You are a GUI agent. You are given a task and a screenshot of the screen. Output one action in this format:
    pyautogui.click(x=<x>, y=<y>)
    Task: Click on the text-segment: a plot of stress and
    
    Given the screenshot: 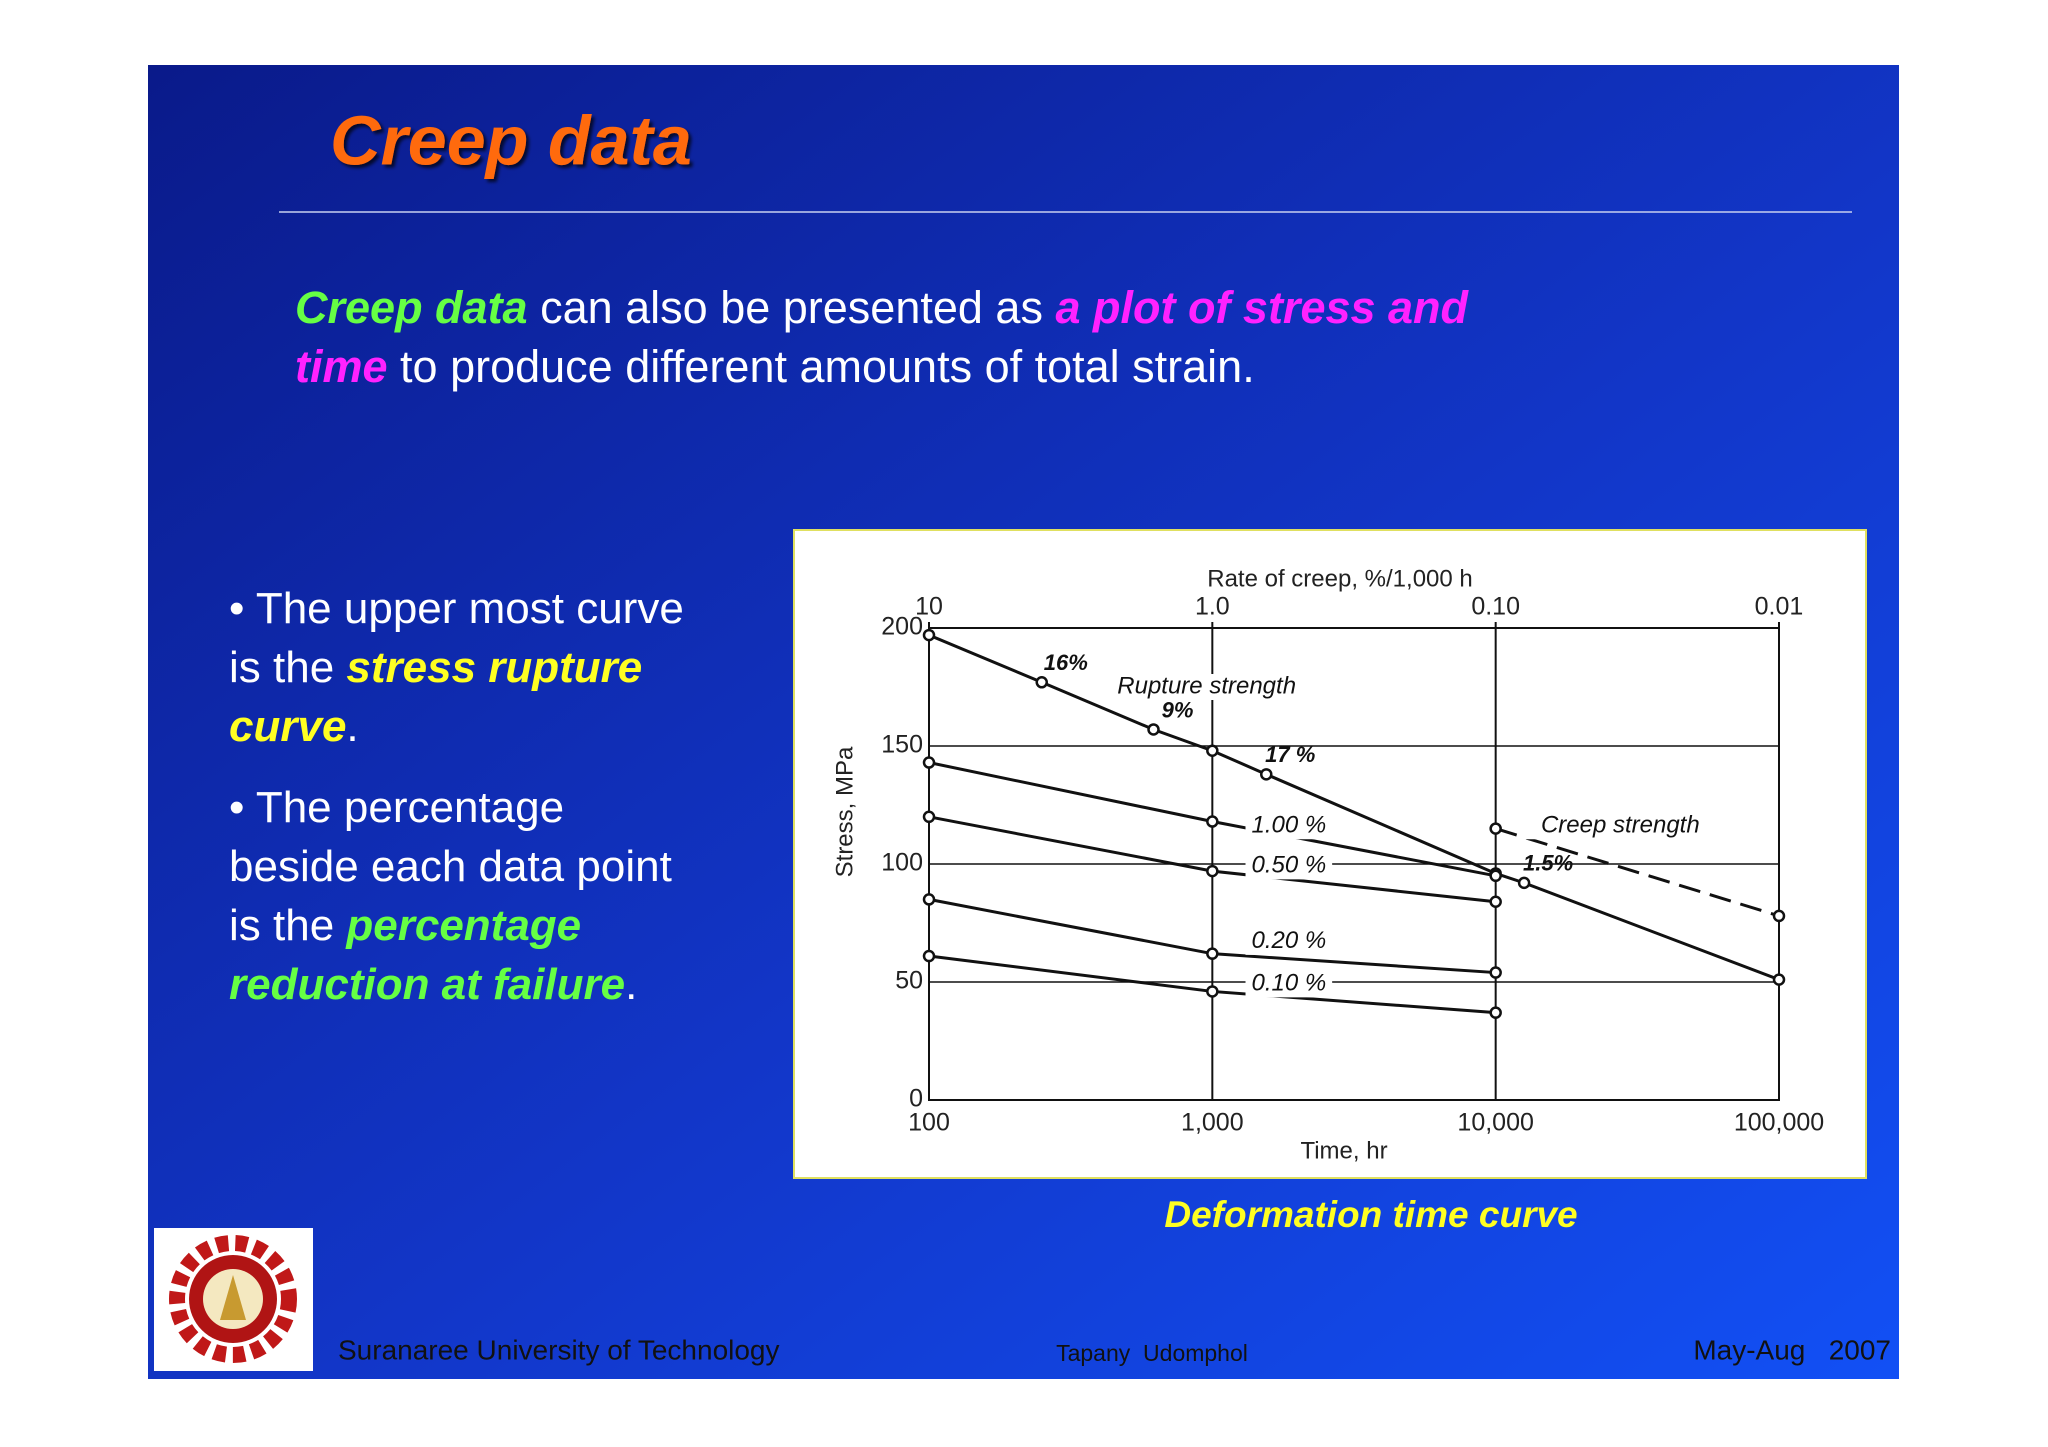 What is the action you would take?
    pyautogui.click(x=1262, y=307)
    